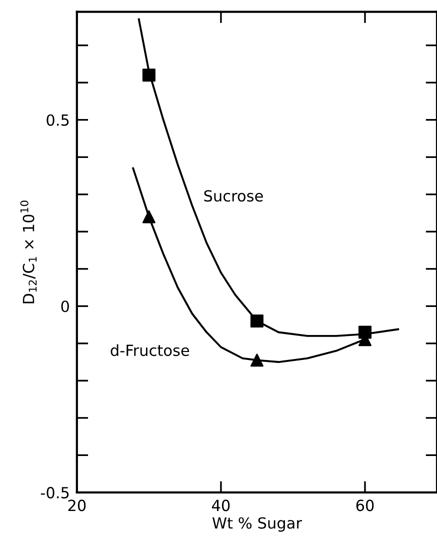 The image size is (437, 537). Describe the element at coordinates (150, 350) in the screenshot. I see `series-label: d-Fructose` at that location.